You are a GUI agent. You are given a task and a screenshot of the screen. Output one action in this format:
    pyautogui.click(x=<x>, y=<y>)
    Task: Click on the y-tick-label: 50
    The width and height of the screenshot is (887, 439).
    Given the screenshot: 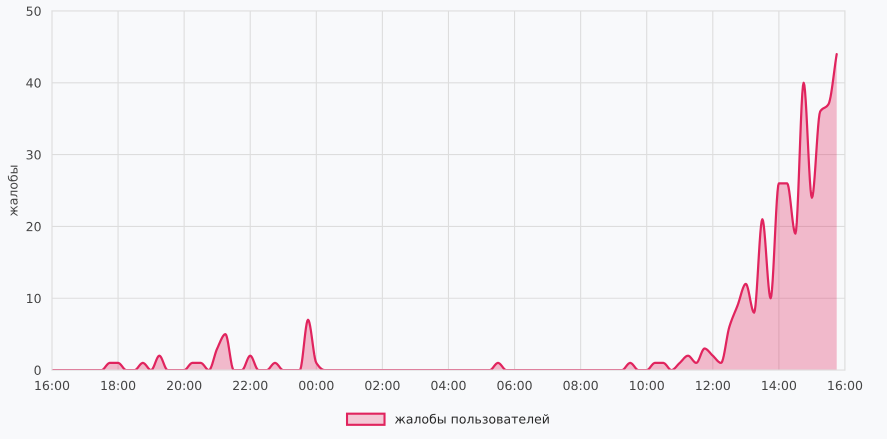 What is the action you would take?
    pyautogui.click(x=33, y=11)
    